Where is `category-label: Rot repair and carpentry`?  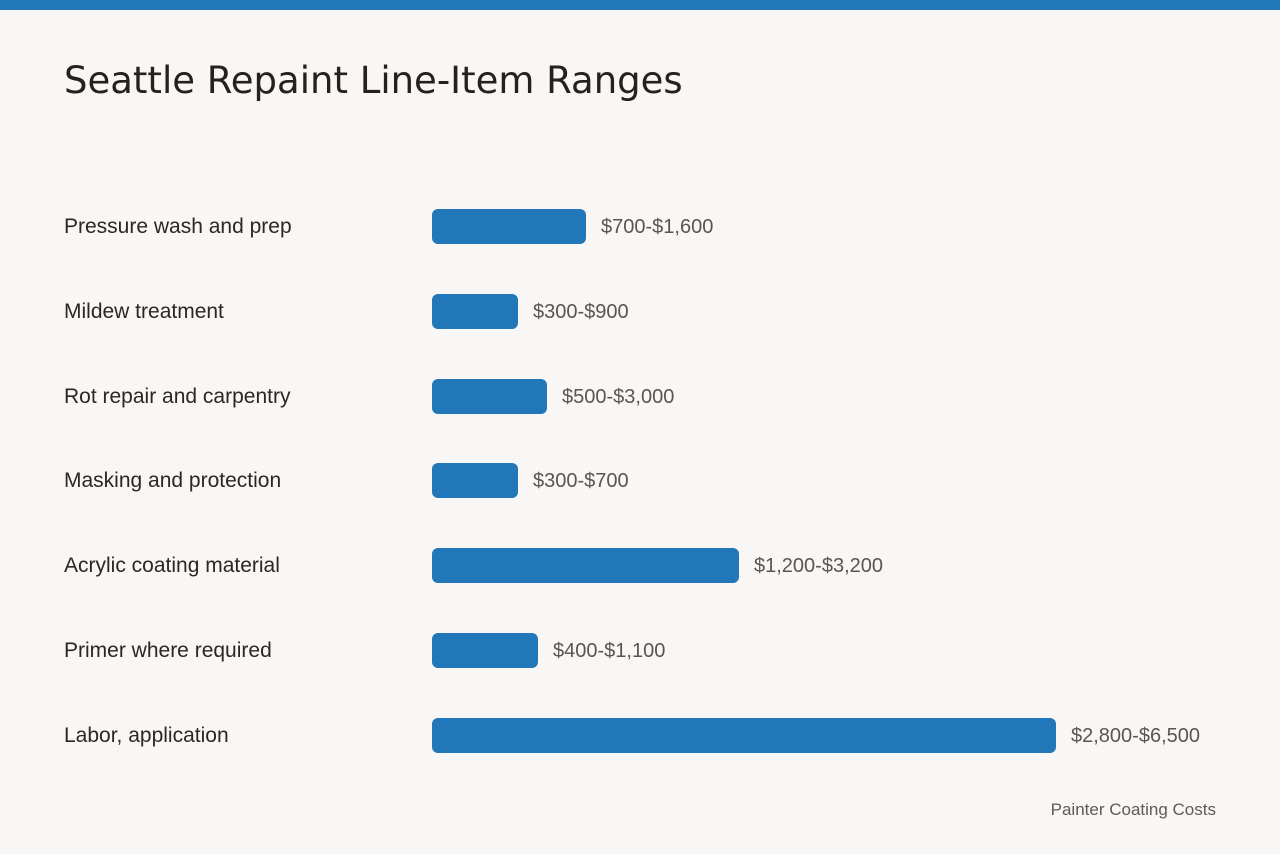 category-label: Rot repair and carpentry is located at coordinates (177, 396).